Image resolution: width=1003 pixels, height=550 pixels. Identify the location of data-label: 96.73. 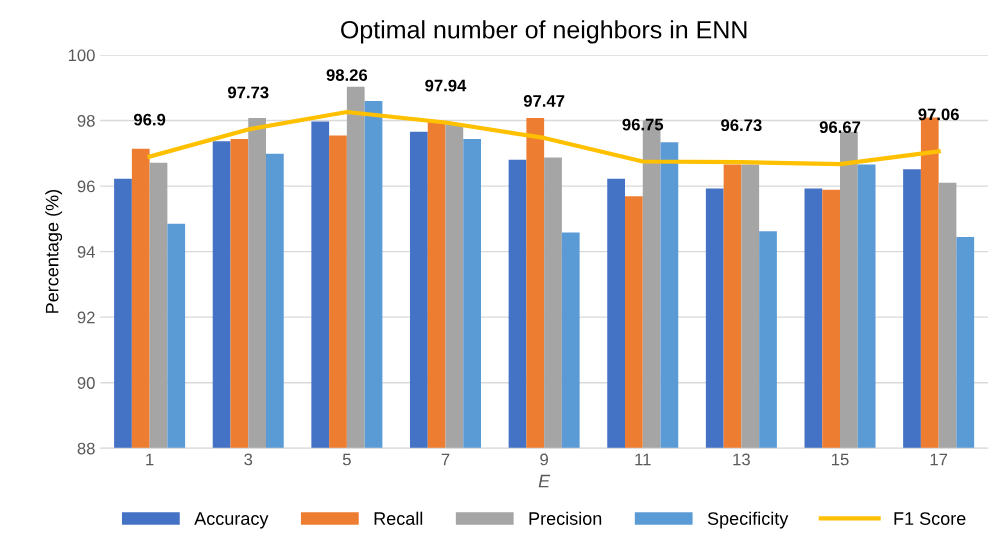
(741, 125).